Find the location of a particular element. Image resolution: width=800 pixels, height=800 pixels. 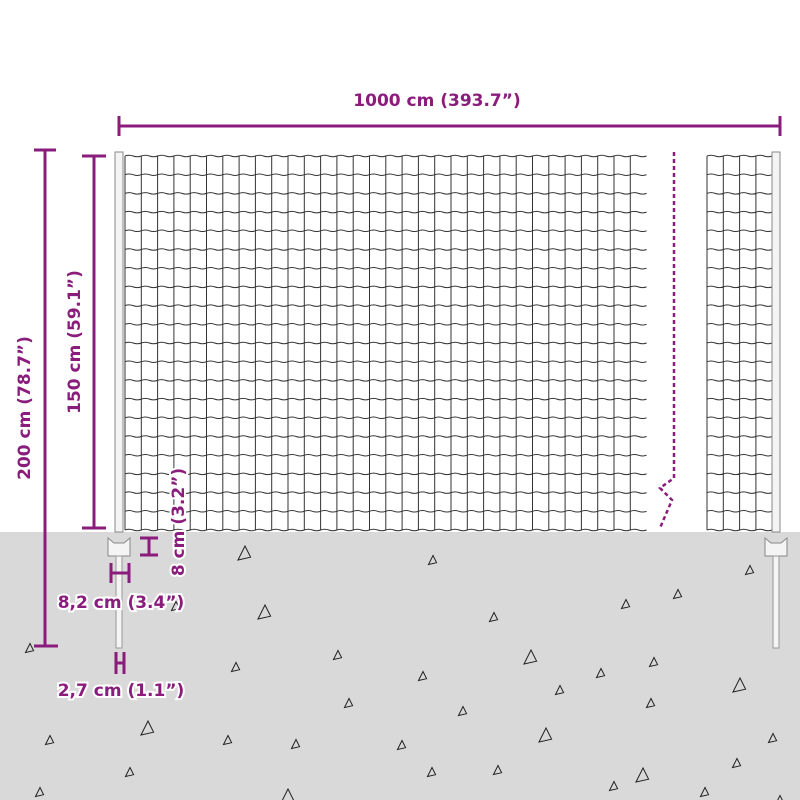

wire-grid is located at coordinates (739, 343).